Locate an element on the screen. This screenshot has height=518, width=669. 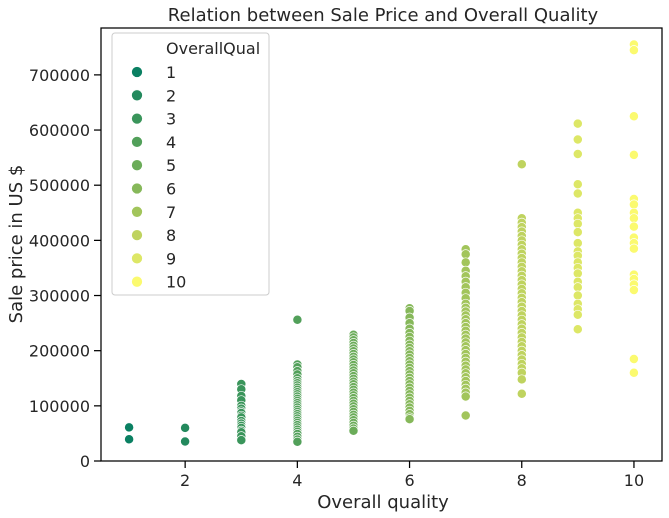
y-tick-label: 500000 is located at coordinates (59, 185).